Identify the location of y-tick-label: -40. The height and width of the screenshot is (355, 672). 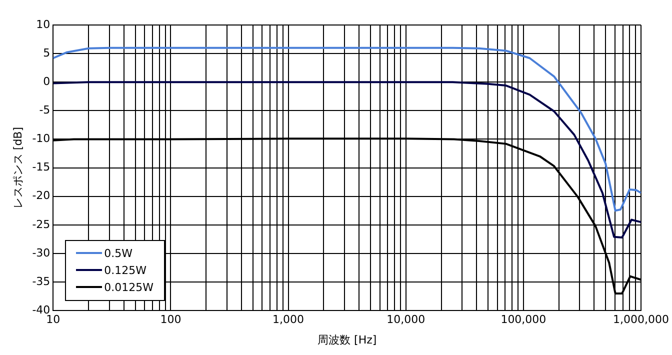
(41, 309).